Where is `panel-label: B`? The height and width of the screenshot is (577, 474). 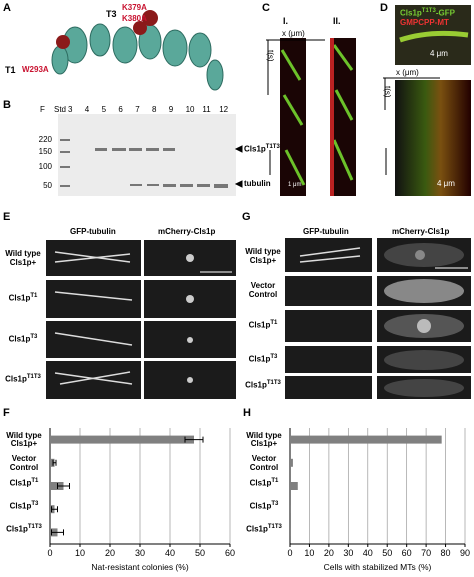
panel-label: B is located at coordinates (7, 105).